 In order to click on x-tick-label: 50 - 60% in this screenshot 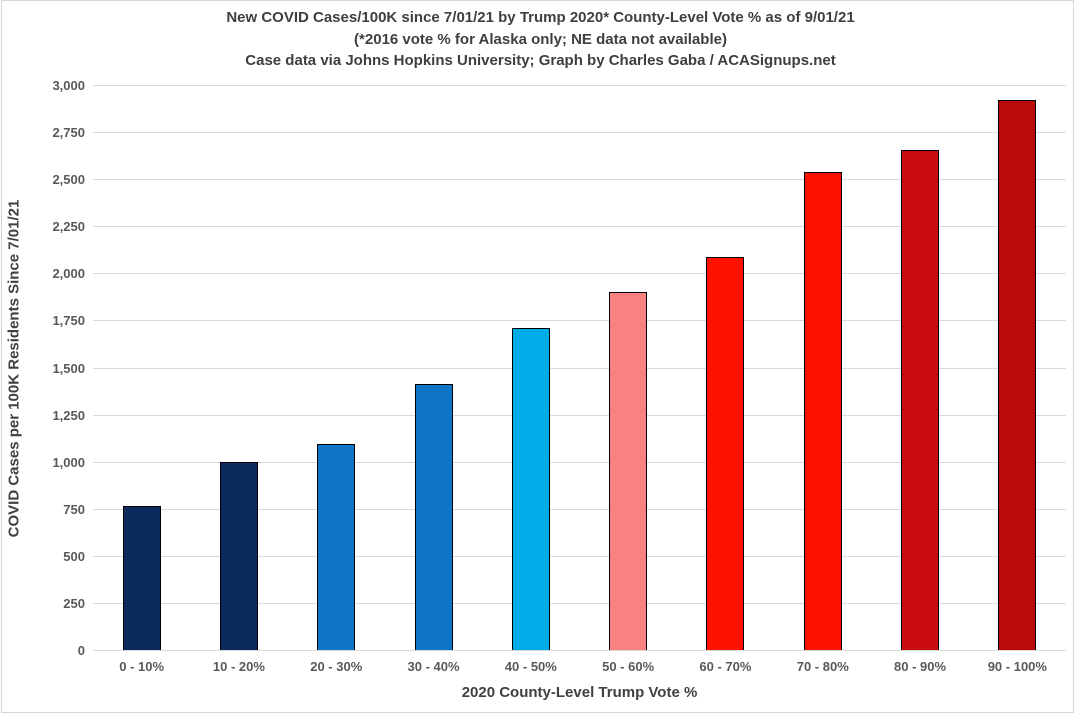, I will do `click(628, 666)`.